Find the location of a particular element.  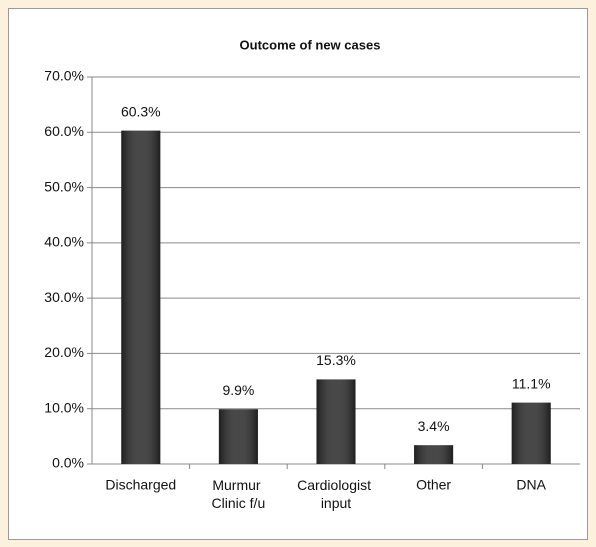

y-tick-label: 0.0% is located at coordinates (68, 463).